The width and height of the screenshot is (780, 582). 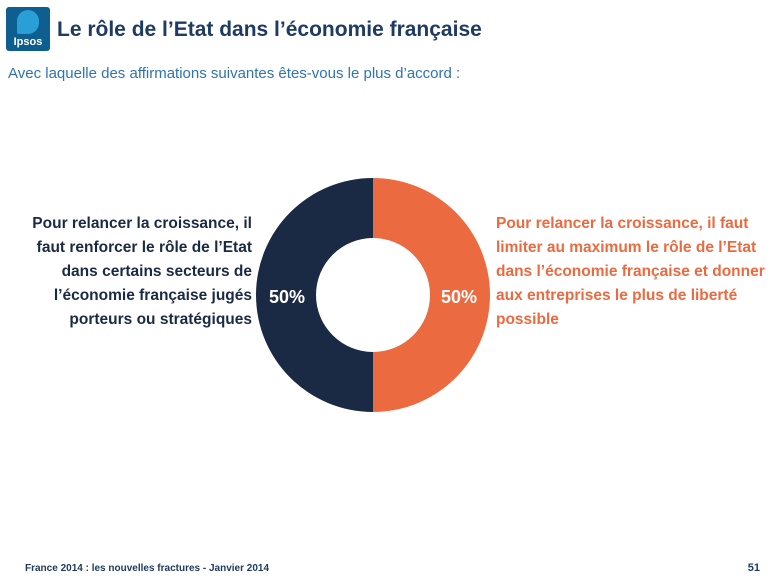 I want to click on value-label-left: 50%, so click(x=287, y=297).